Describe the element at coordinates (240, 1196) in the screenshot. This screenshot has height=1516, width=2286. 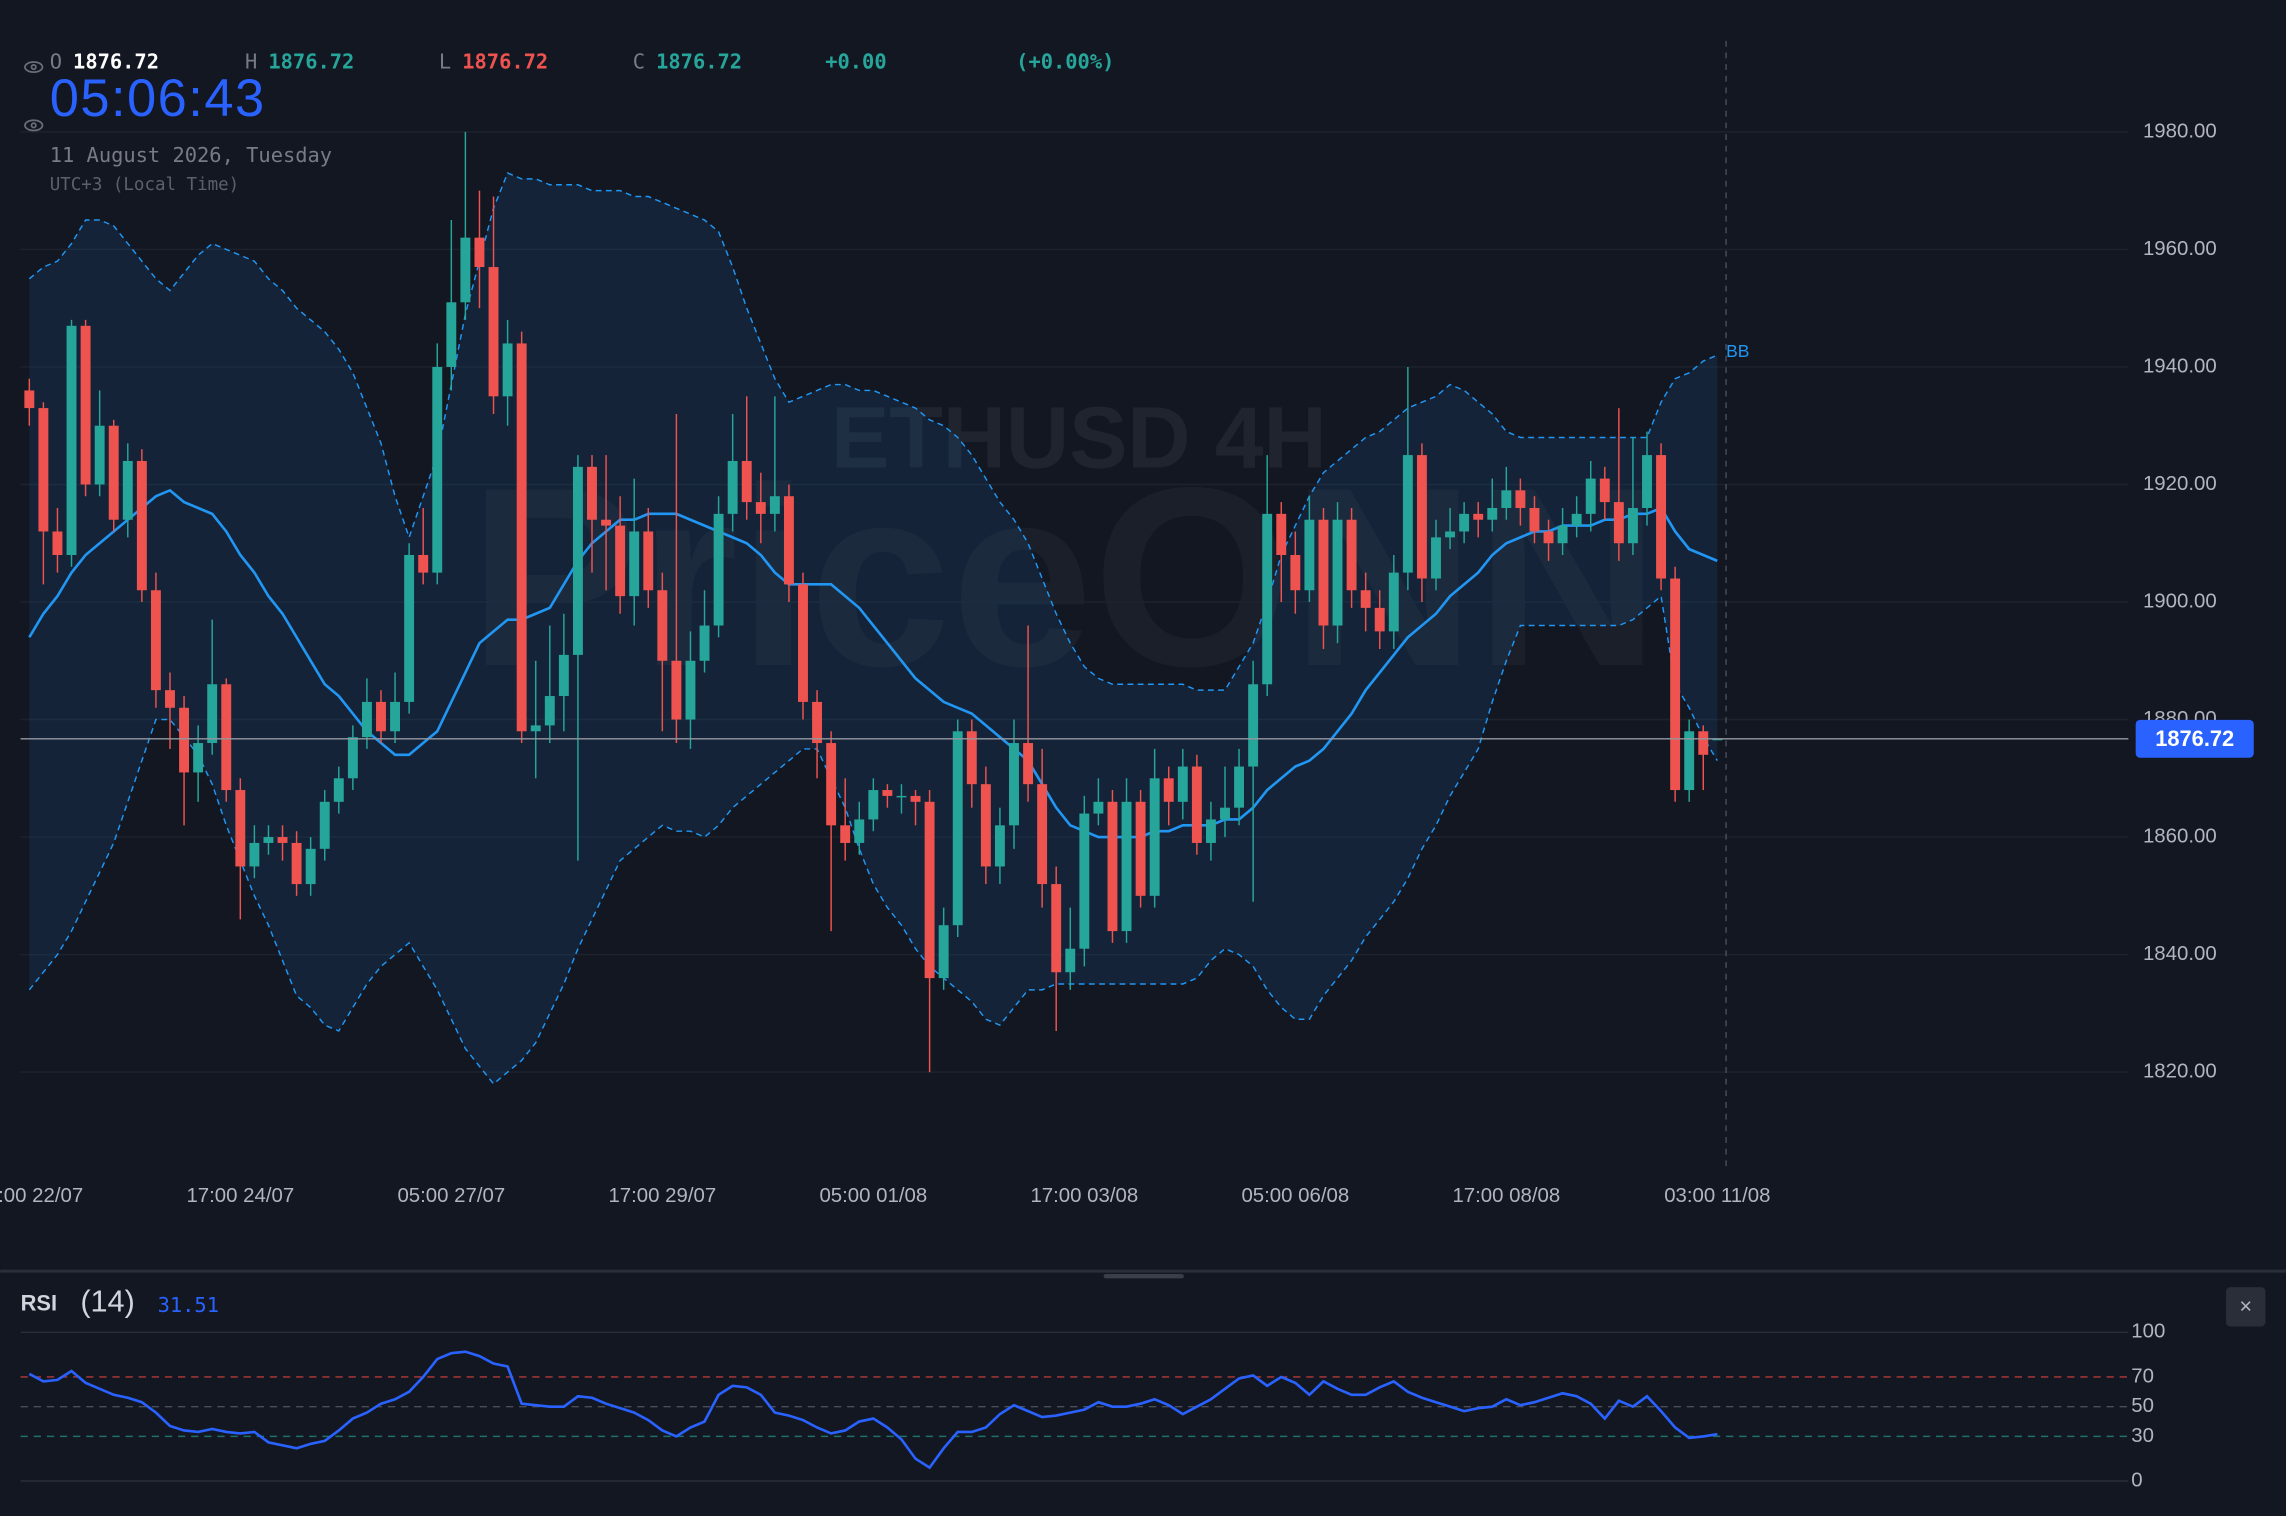
I see `x-tick-label: 17:00 24/07` at that location.